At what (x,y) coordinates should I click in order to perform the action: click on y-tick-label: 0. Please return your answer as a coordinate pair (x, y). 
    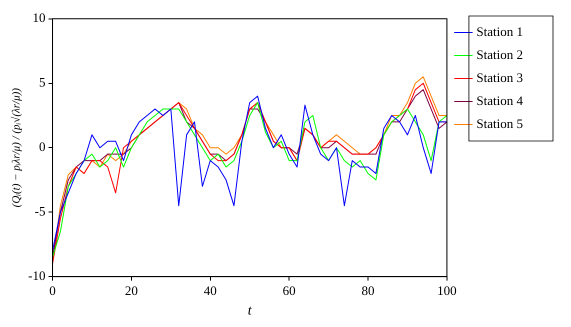
    Looking at the image, I should click on (42, 146).